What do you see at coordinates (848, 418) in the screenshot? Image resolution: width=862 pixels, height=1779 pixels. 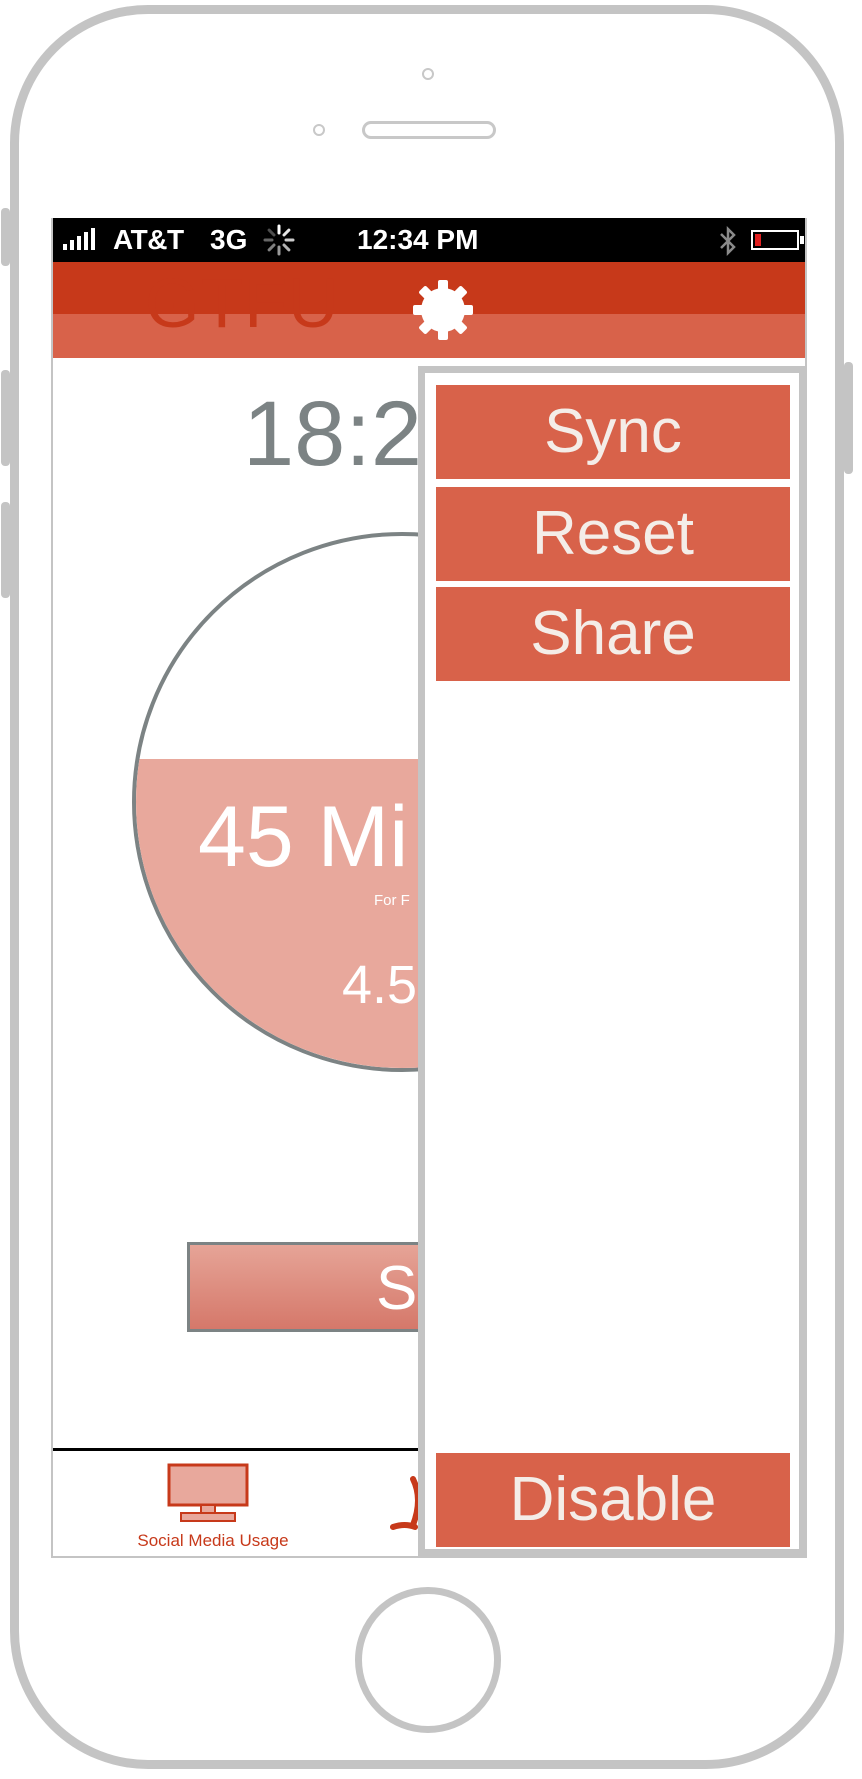 I see `phone-power-button` at bounding box center [848, 418].